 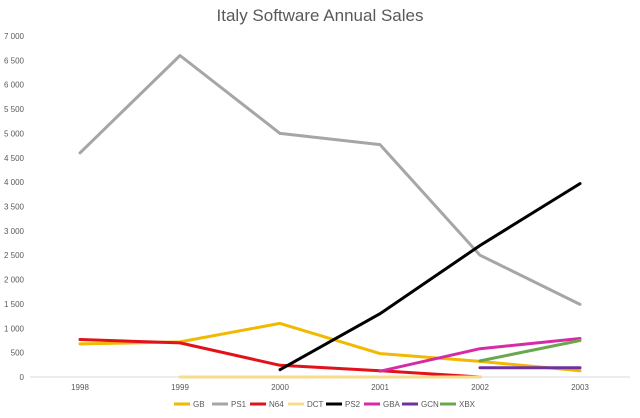 I want to click on y-tick-label: 4 000, so click(x=14, y=182).